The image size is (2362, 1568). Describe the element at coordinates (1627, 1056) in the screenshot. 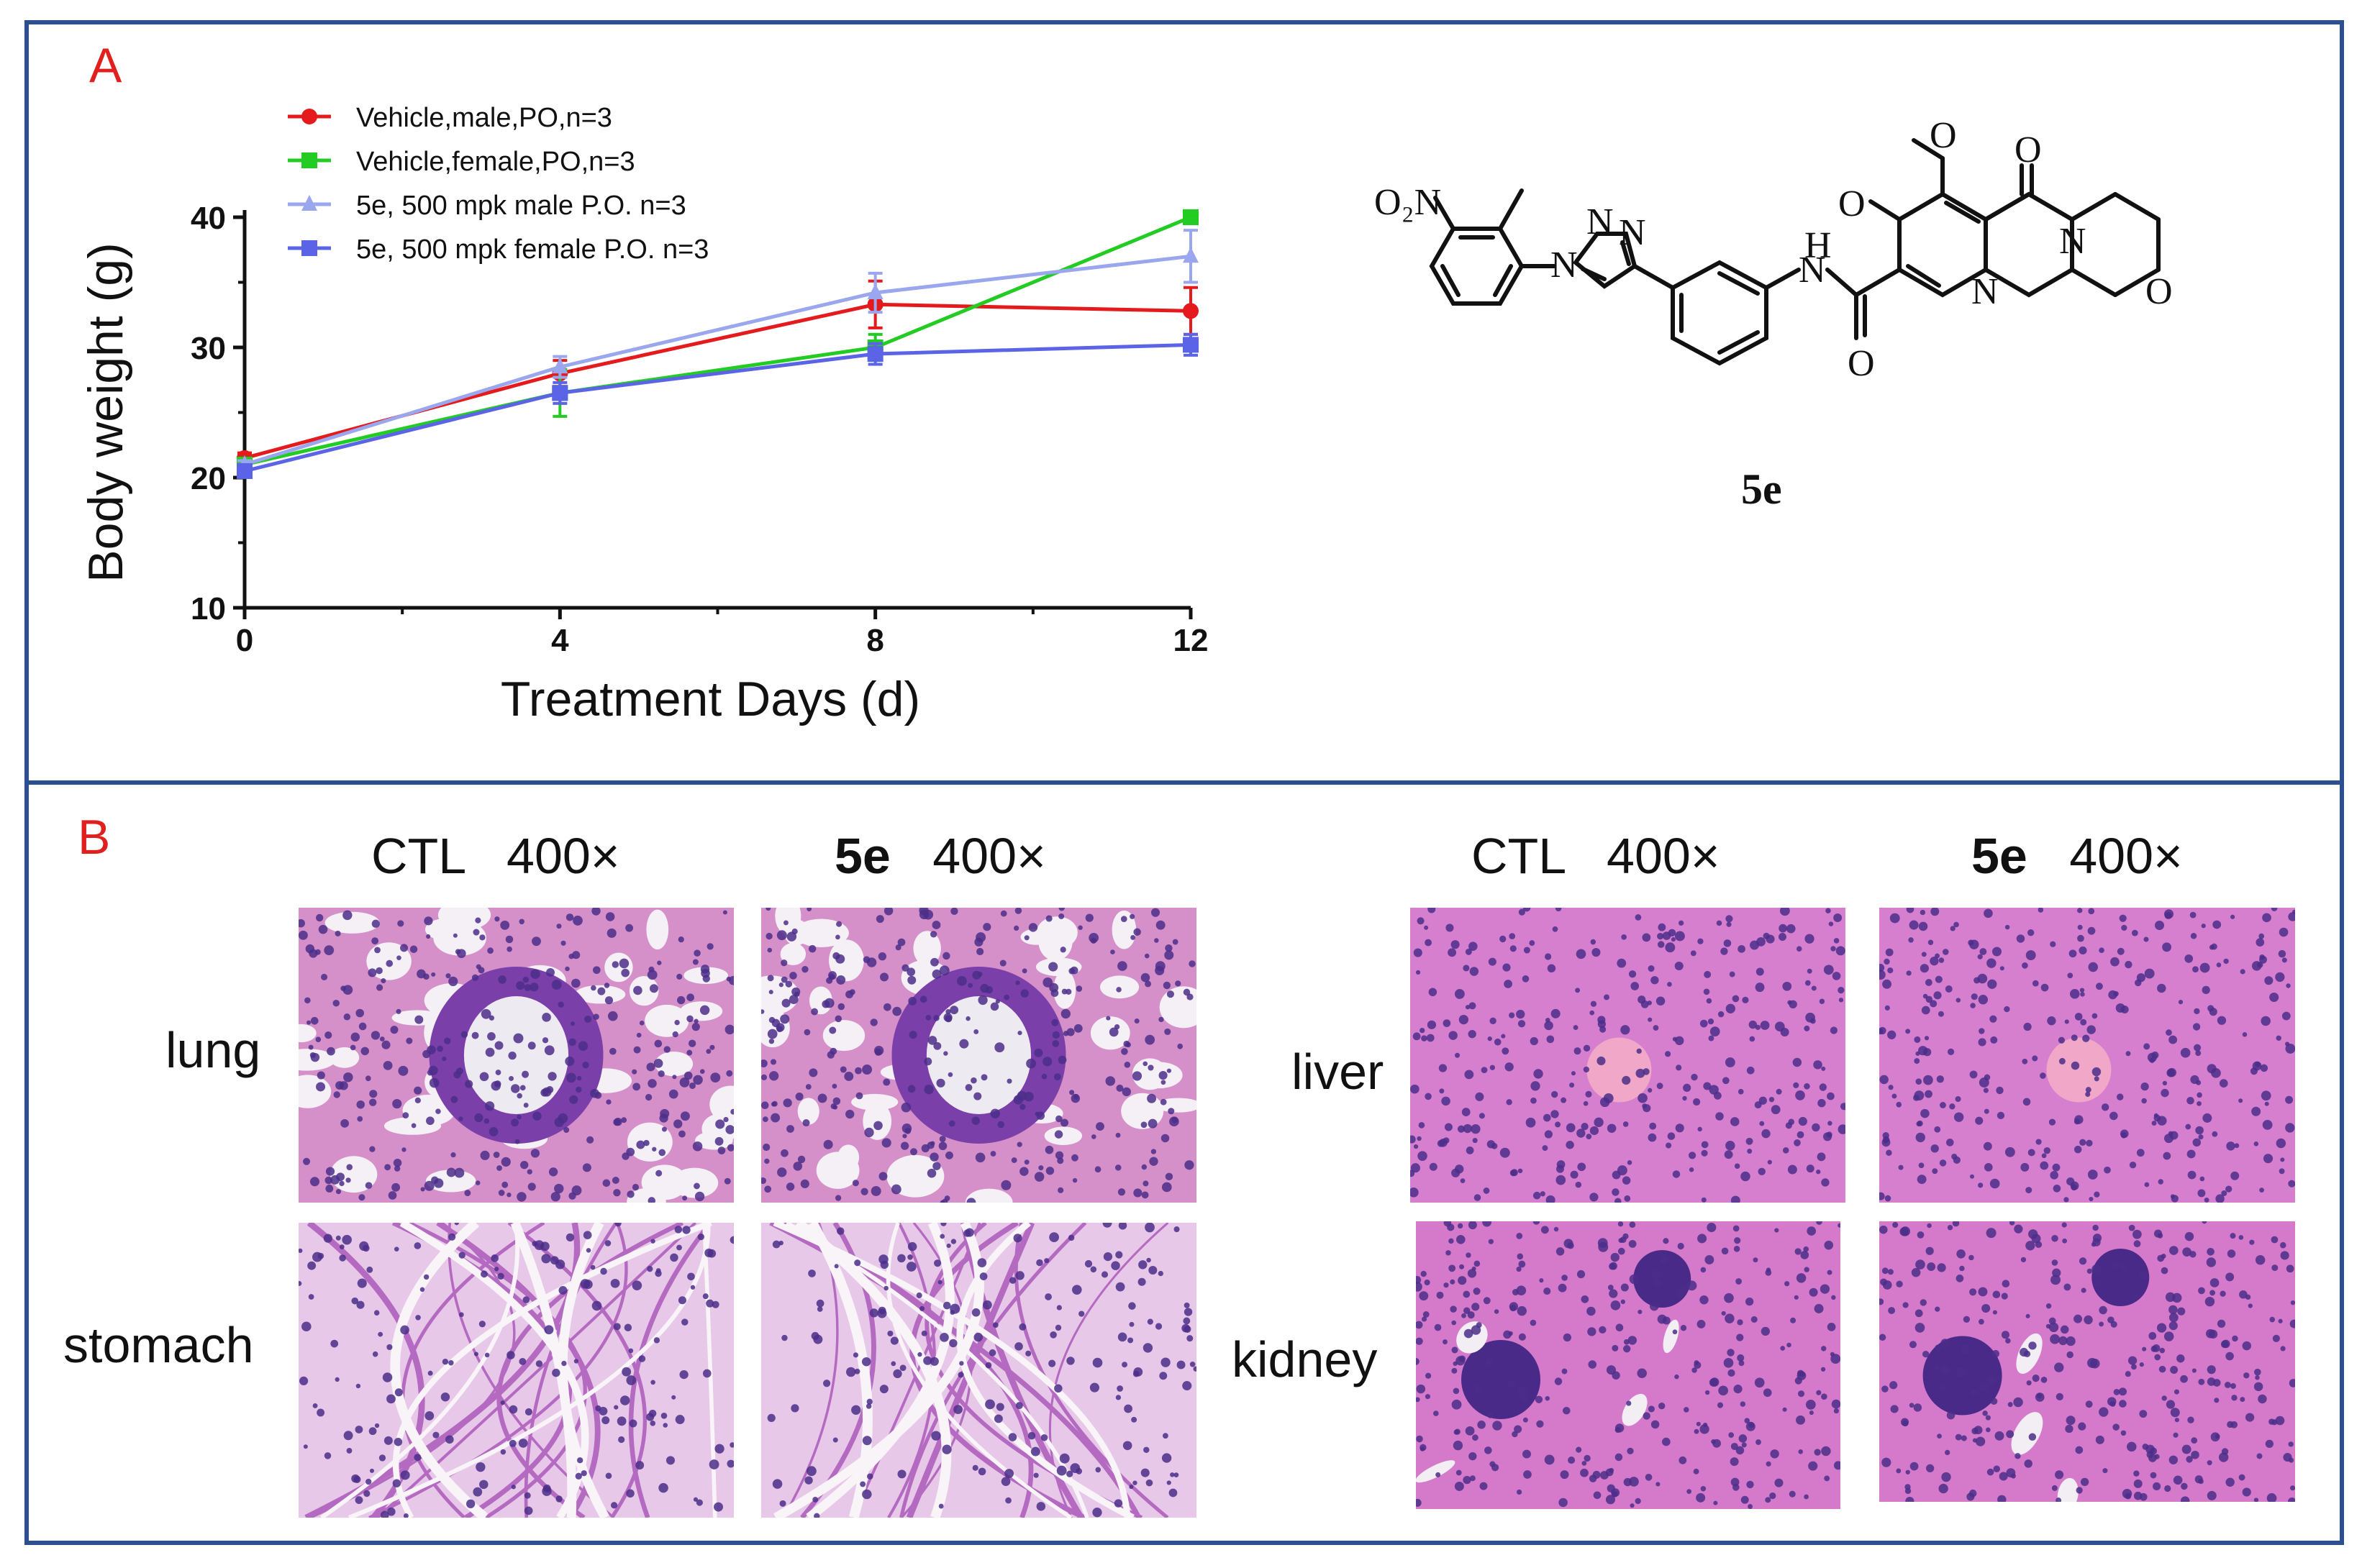

I see `histology-liver-ctl` at that location.